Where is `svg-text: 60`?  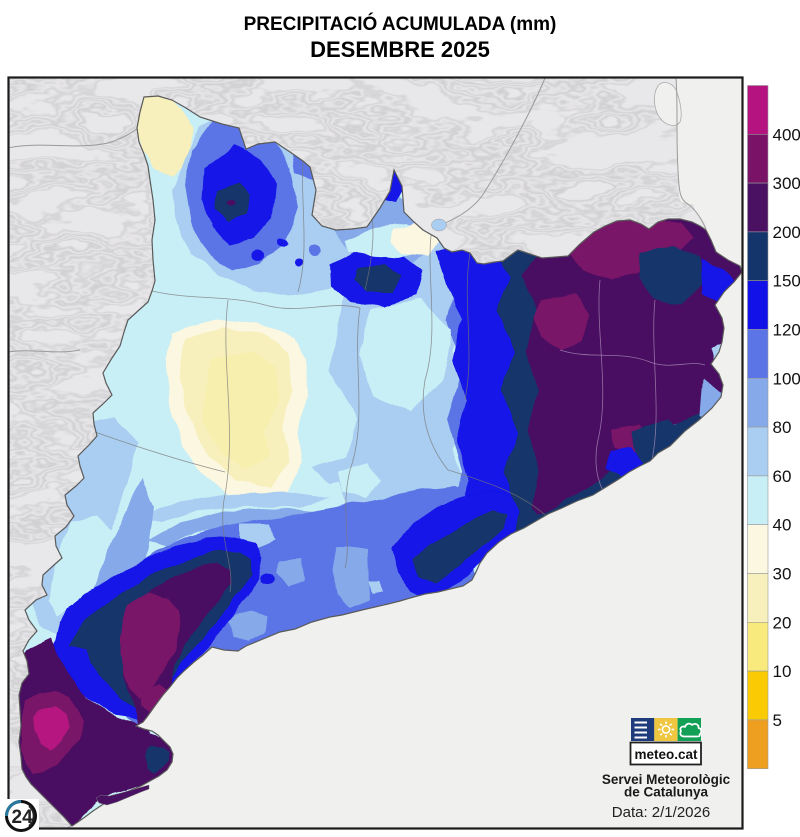
svg-text: 60 is located at coordinates (782, 476).